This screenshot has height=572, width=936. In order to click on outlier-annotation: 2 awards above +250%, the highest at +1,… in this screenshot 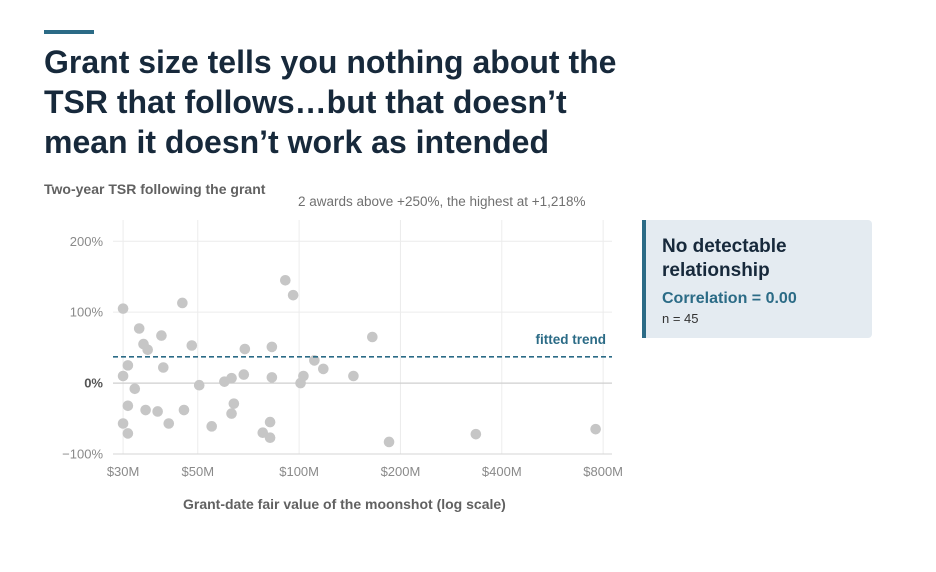, I will do `click(442, 201)`.